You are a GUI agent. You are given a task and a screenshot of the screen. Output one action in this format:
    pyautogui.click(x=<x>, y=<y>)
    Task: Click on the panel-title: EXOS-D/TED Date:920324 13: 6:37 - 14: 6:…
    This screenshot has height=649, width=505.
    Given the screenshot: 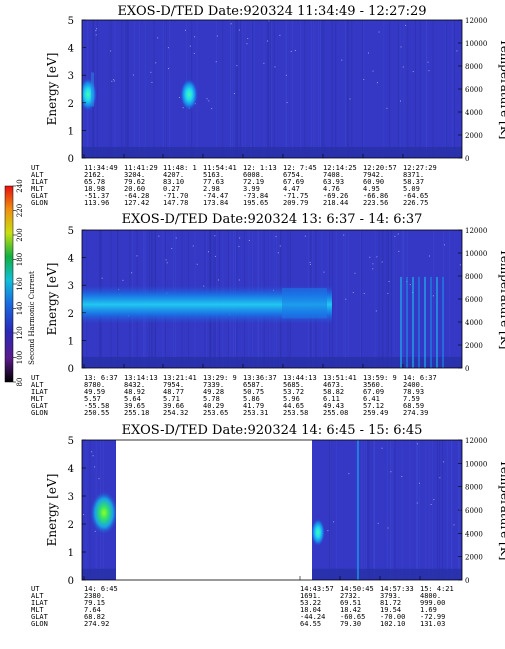 What is the action you would take?
    pyautogui.click(x=272, y=219)
    